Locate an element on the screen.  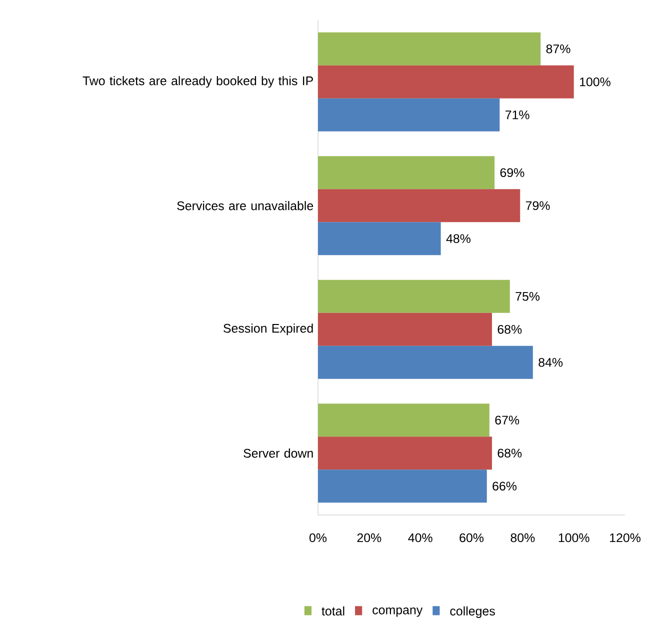
data-label: 84% is located at coordinates (550, 362).